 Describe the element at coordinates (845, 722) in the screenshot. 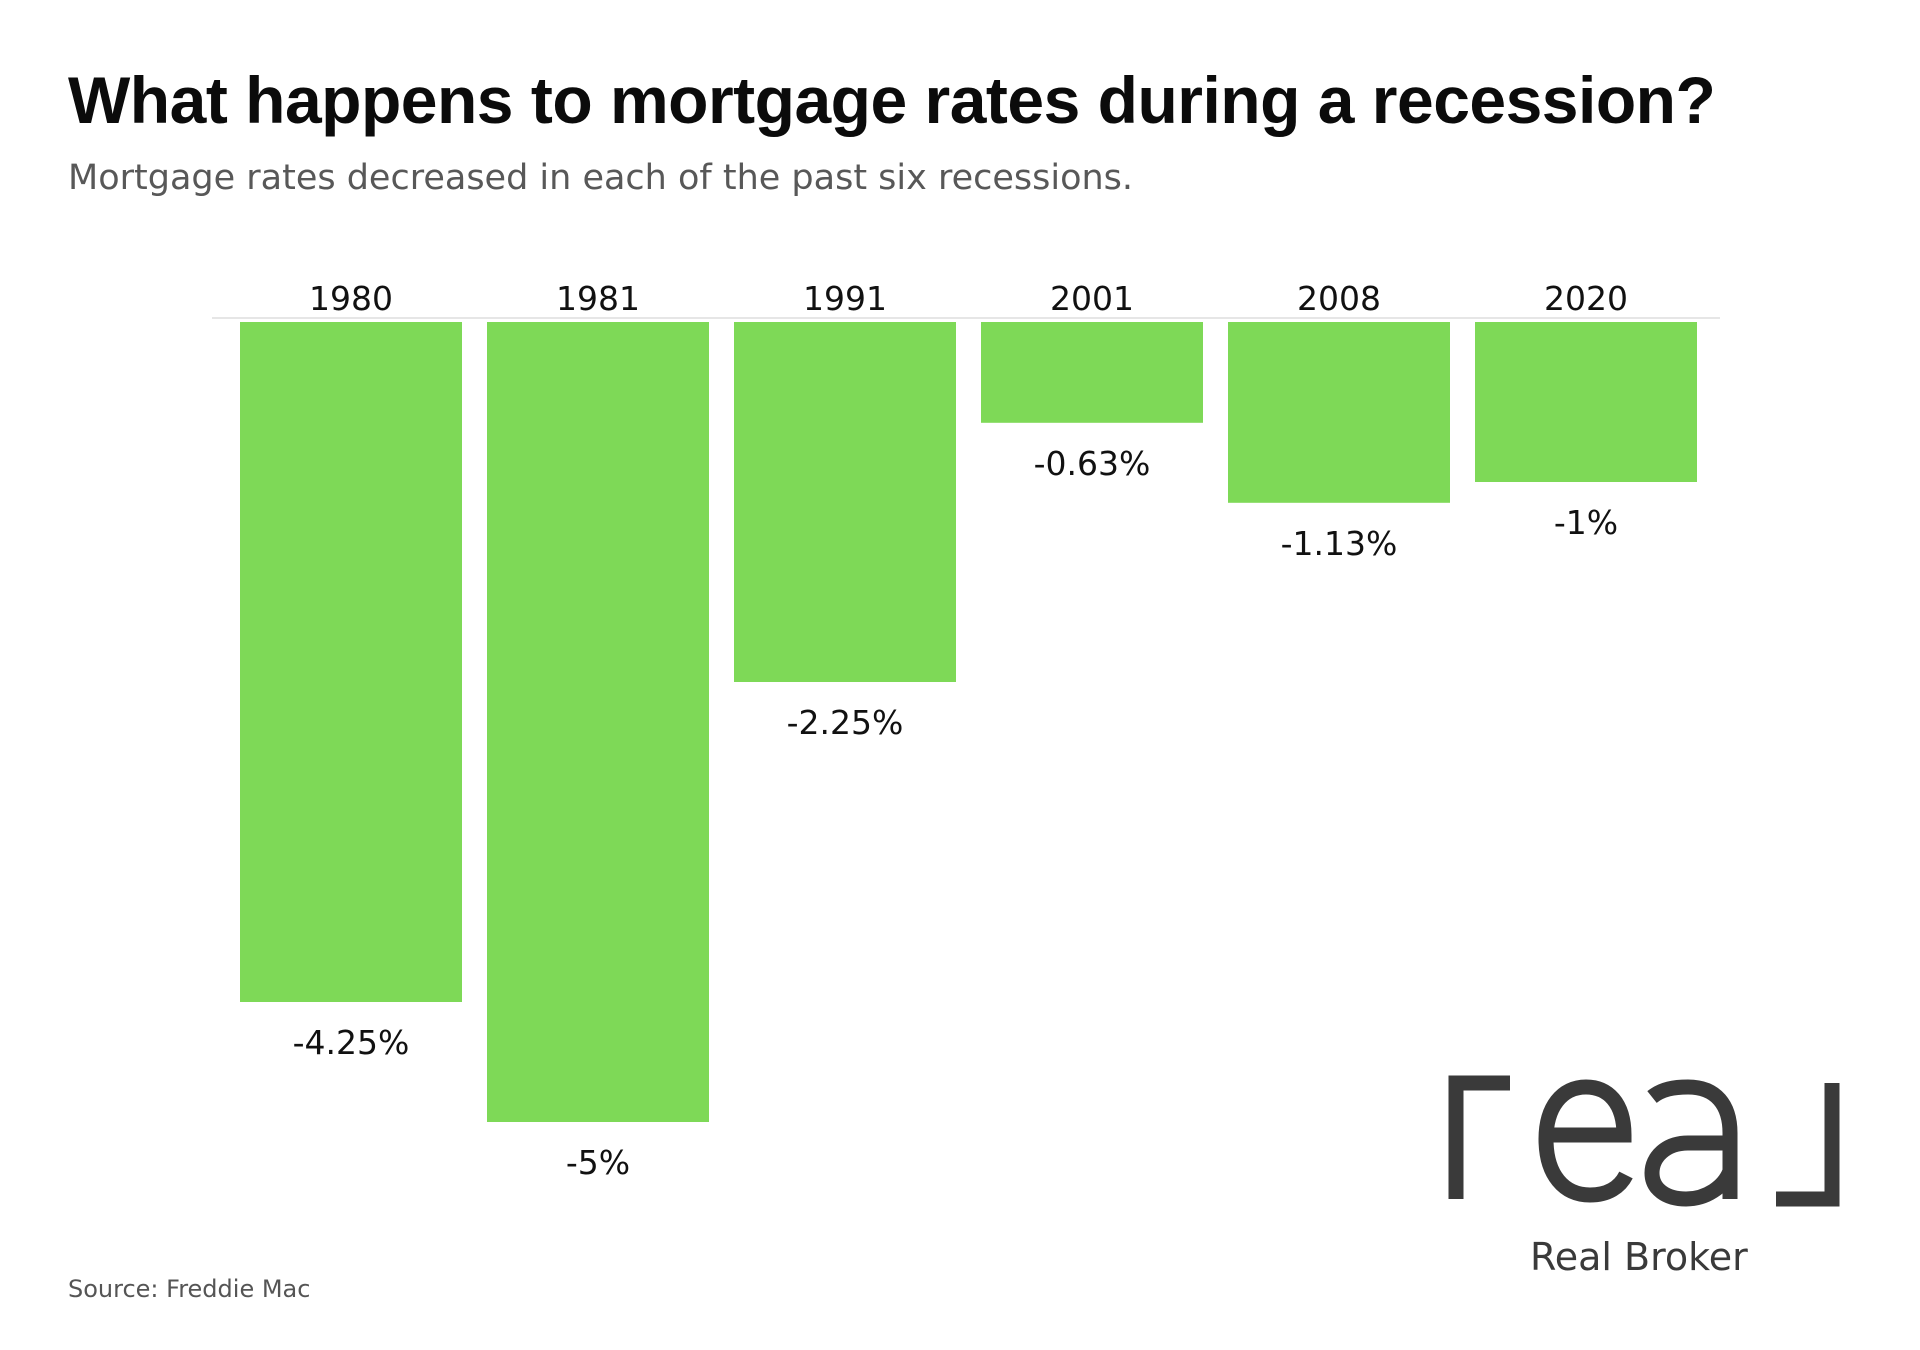

I see `value-label-1991: -2.25%` at that location.